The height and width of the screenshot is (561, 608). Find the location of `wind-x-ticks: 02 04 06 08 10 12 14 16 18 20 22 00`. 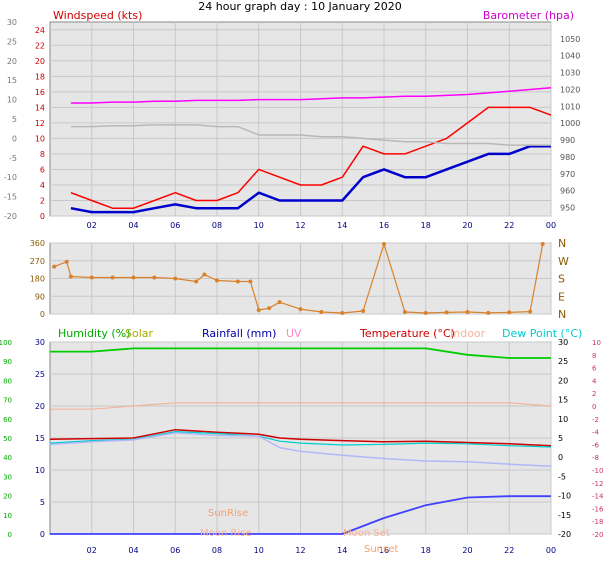

wind-x-ticks: 02 04 06 08 10 12 14 16 18 20 22 00 is located at coordinates (321, 225).